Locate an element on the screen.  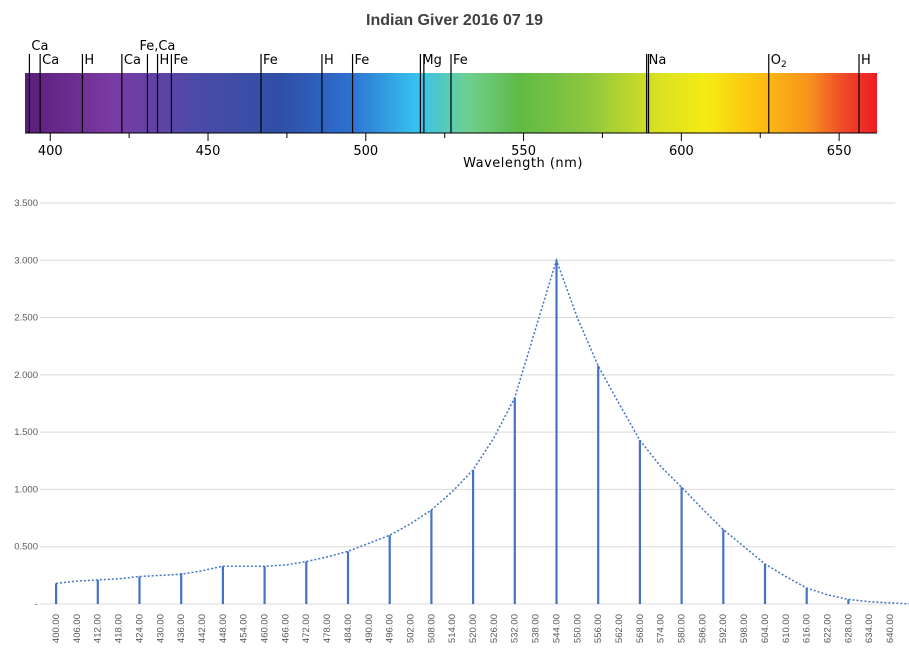
spectral-line-label: Fe,Ca is located at coordinates (157, 46).